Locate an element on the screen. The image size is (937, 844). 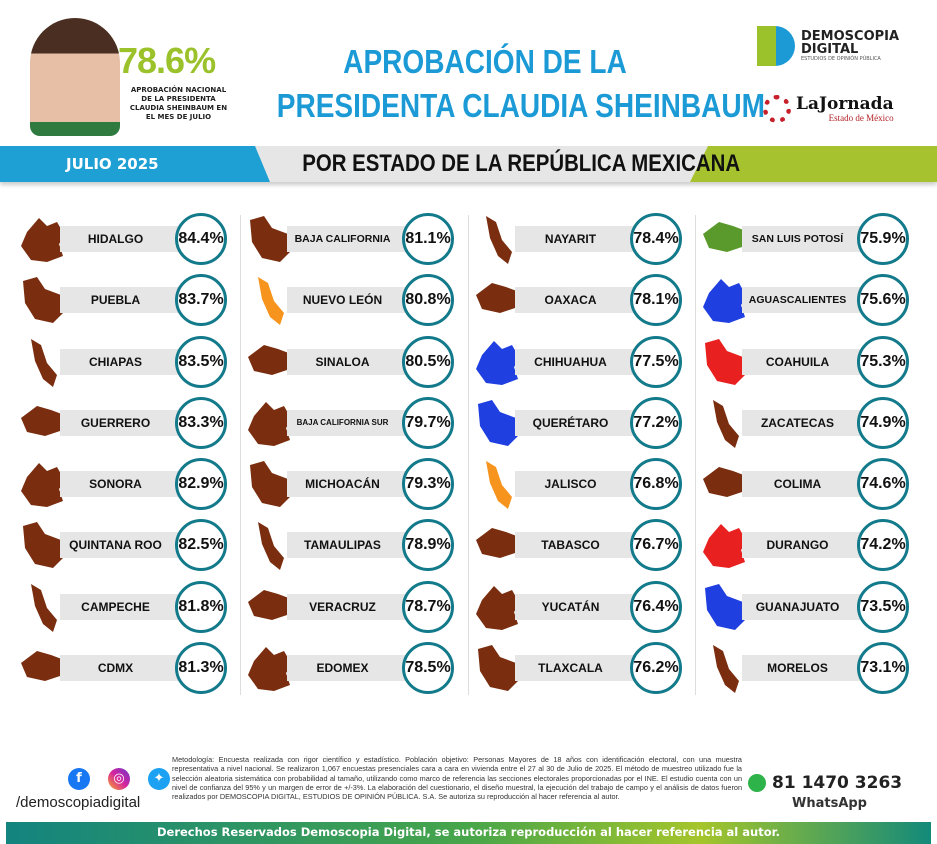
facebook-icon: f is located at coordinates (79, 779).